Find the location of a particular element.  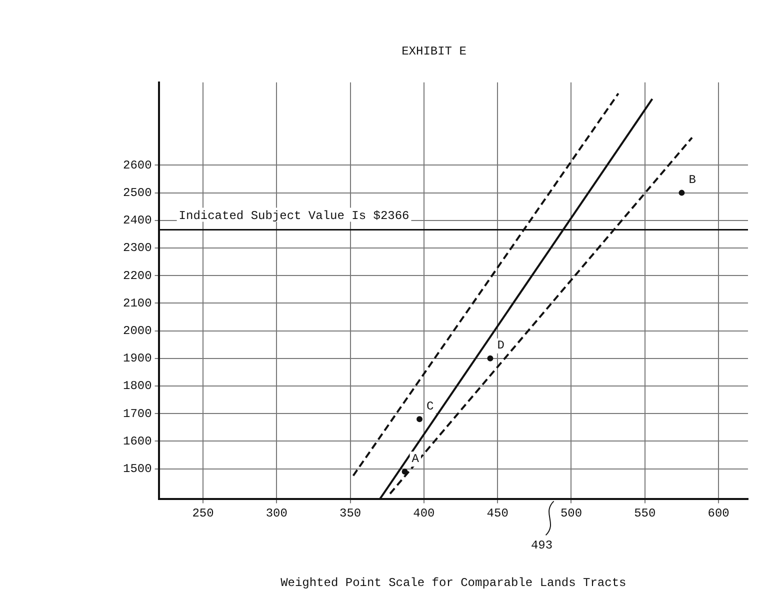

x-tick-label: 450 is located at coordinates (497, 513).